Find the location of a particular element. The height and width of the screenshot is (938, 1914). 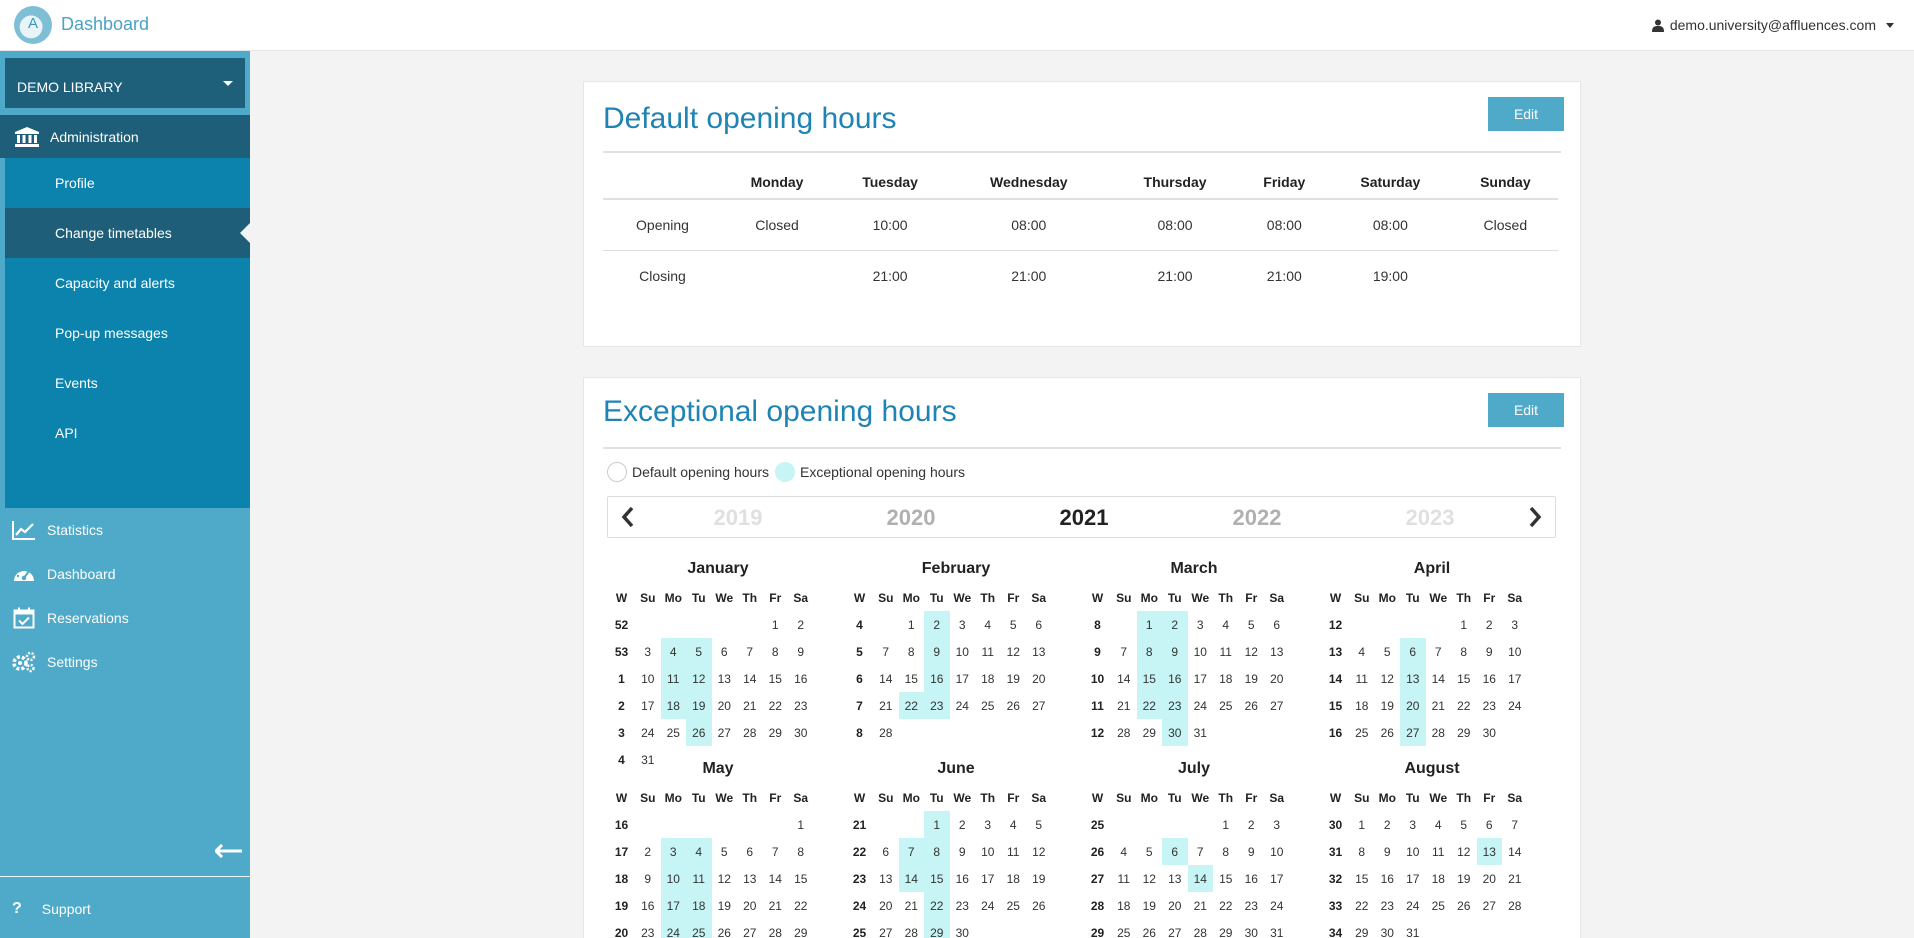

sidebar-item-dashboard: Dashboard is located at coordinates (125, 574).